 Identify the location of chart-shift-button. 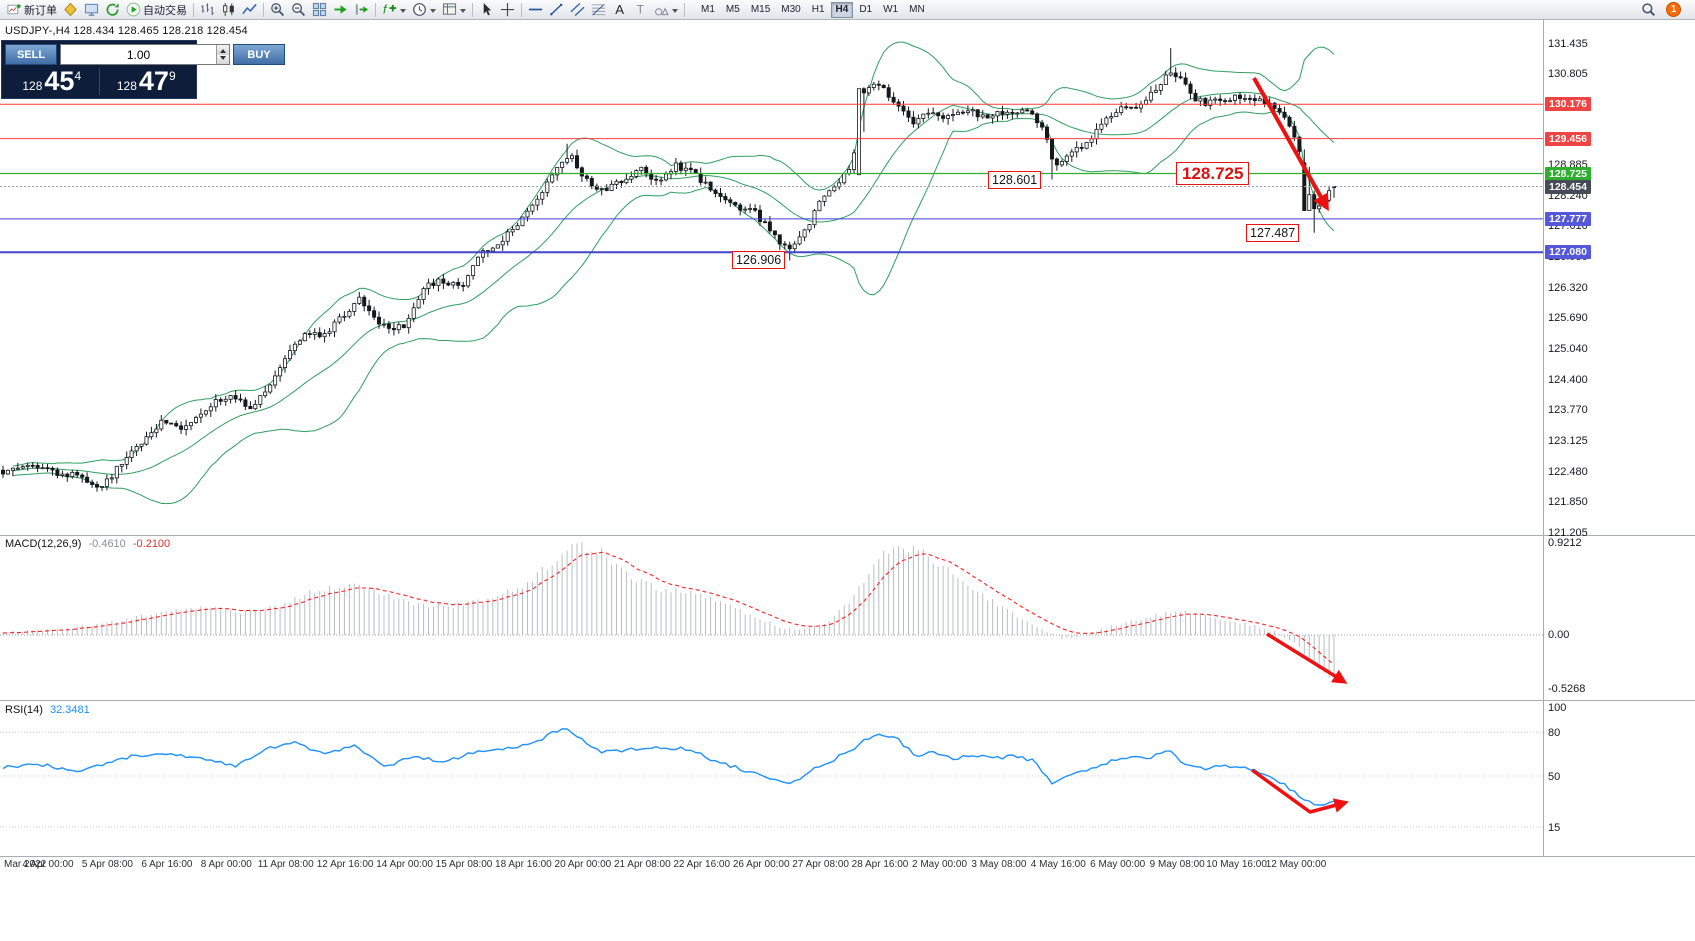
(361, 10).